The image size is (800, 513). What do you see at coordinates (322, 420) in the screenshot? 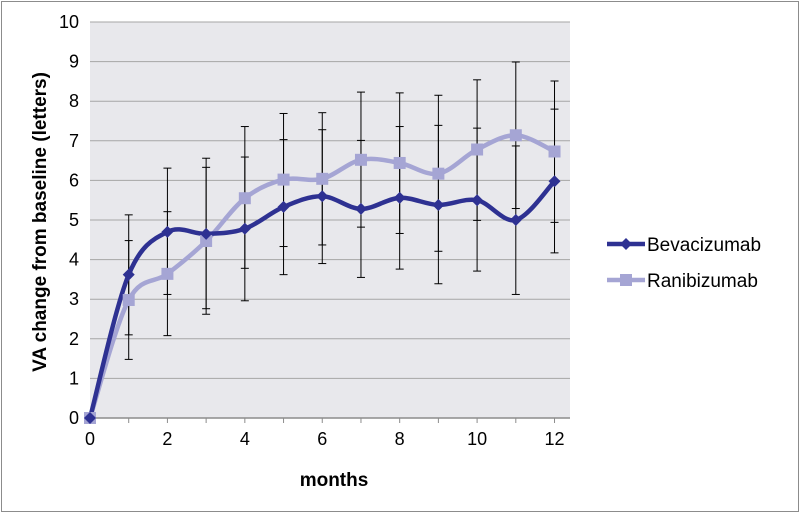
I see `x-axis-tick-marks` at bounding box center [322, 420].